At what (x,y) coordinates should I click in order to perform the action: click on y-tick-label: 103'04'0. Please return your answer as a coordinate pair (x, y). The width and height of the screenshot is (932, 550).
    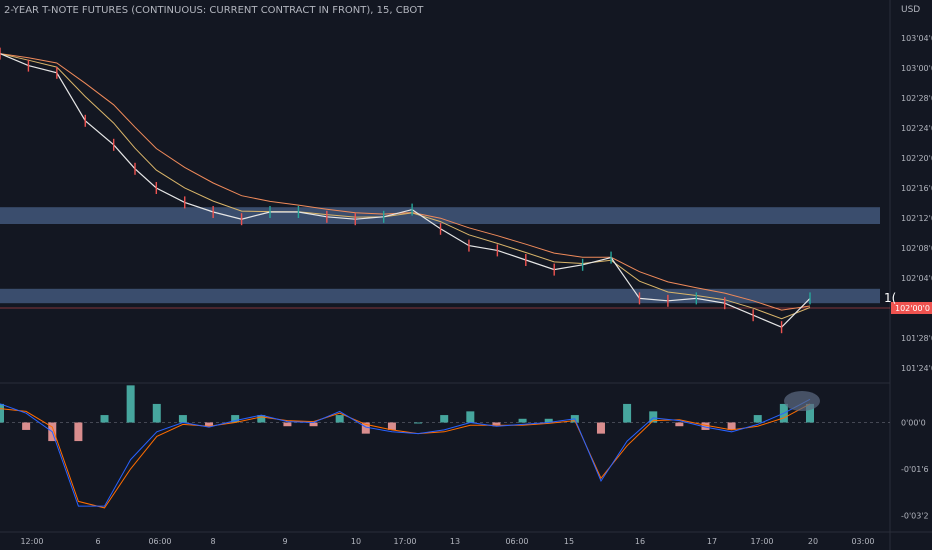
    Looking at the image, I should click on (916, 38).